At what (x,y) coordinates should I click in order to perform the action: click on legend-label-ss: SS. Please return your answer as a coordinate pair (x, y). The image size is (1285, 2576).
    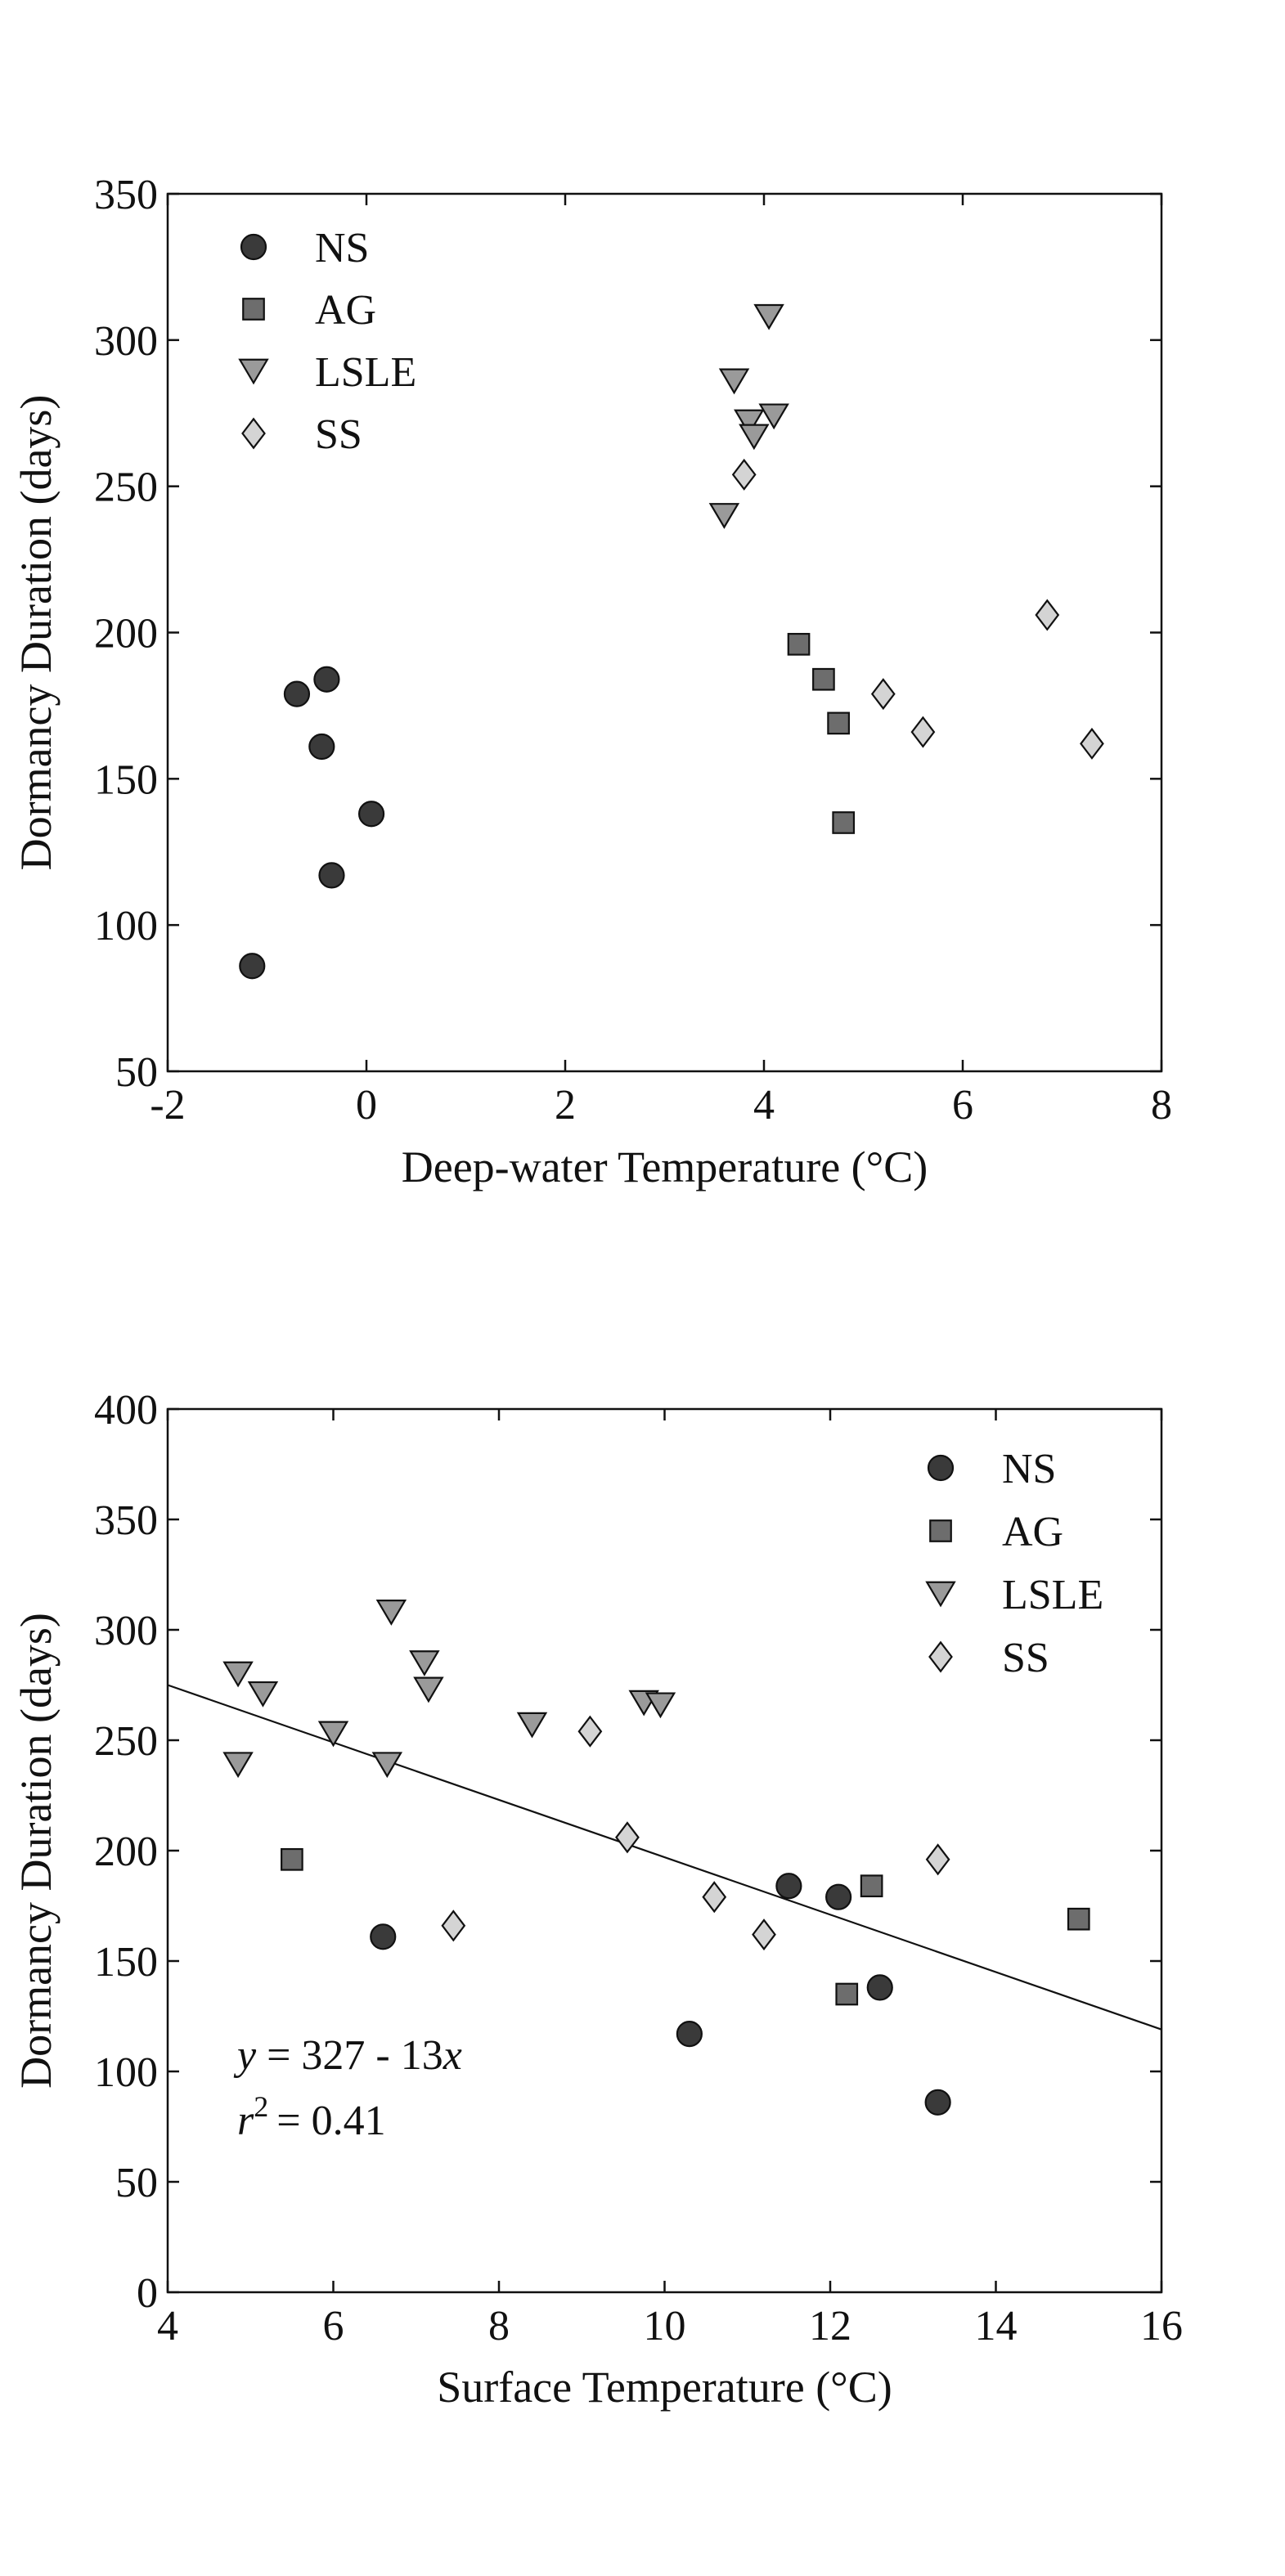
    Looking at the image, I should click on (1025, 1658).